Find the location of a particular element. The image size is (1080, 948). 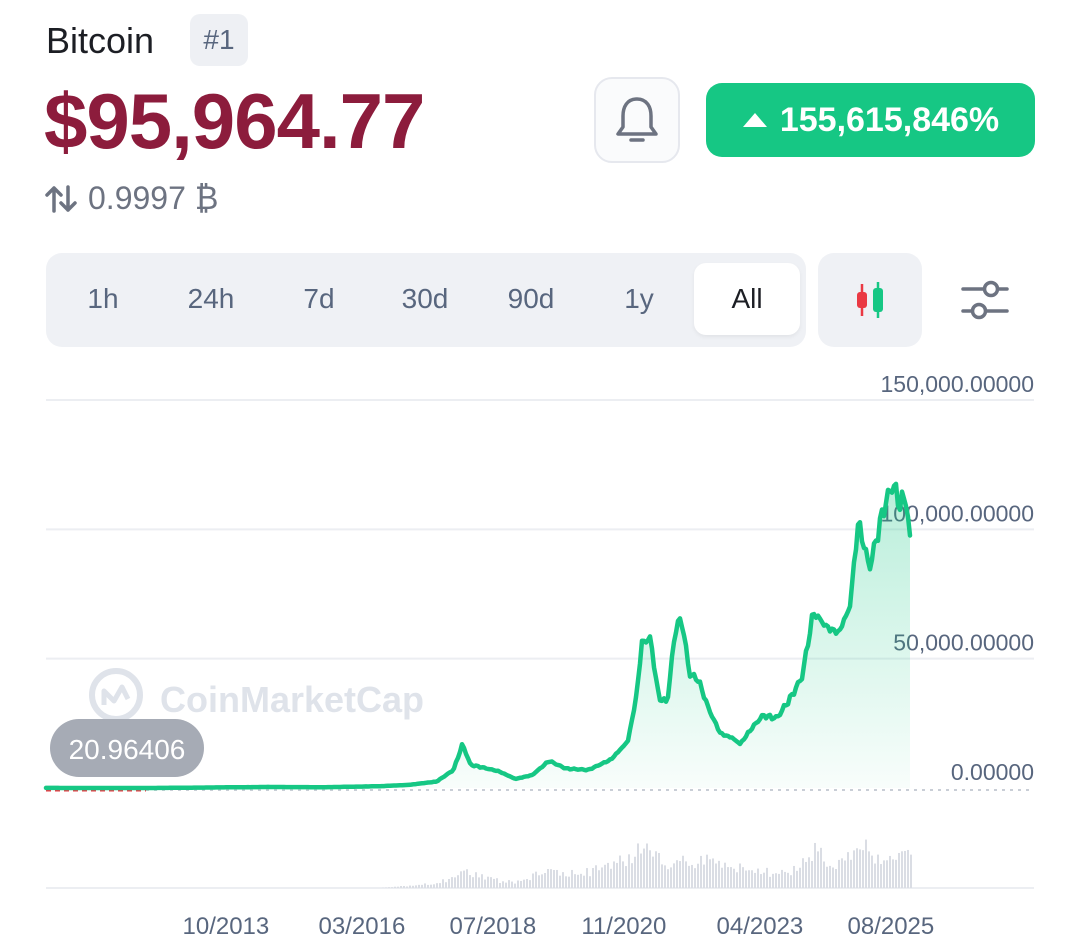

candlestick-toggle-button is located at coordinates (870, 300).